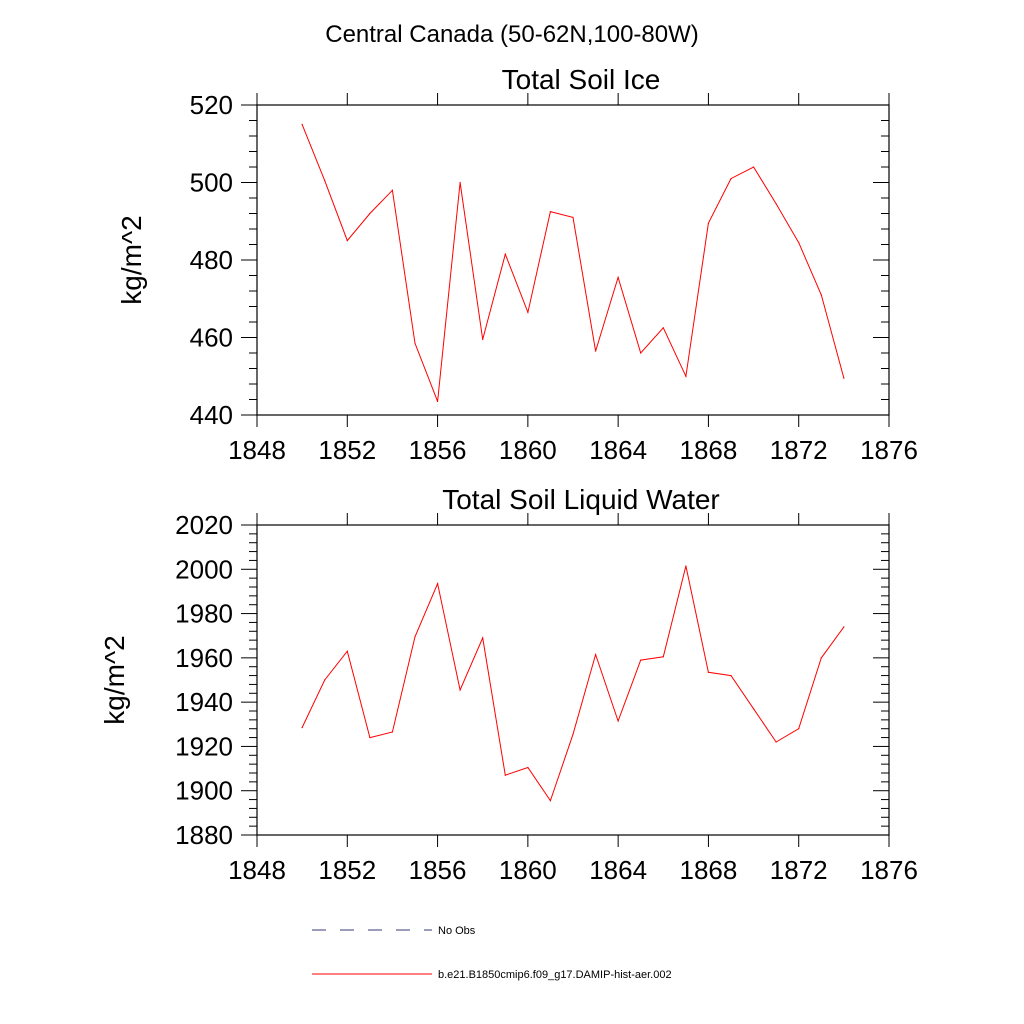 The width and height of the screenshot is (1024, 1024). I want to click on soil-ice-x-tick-label: 1868, so click(709, 450).